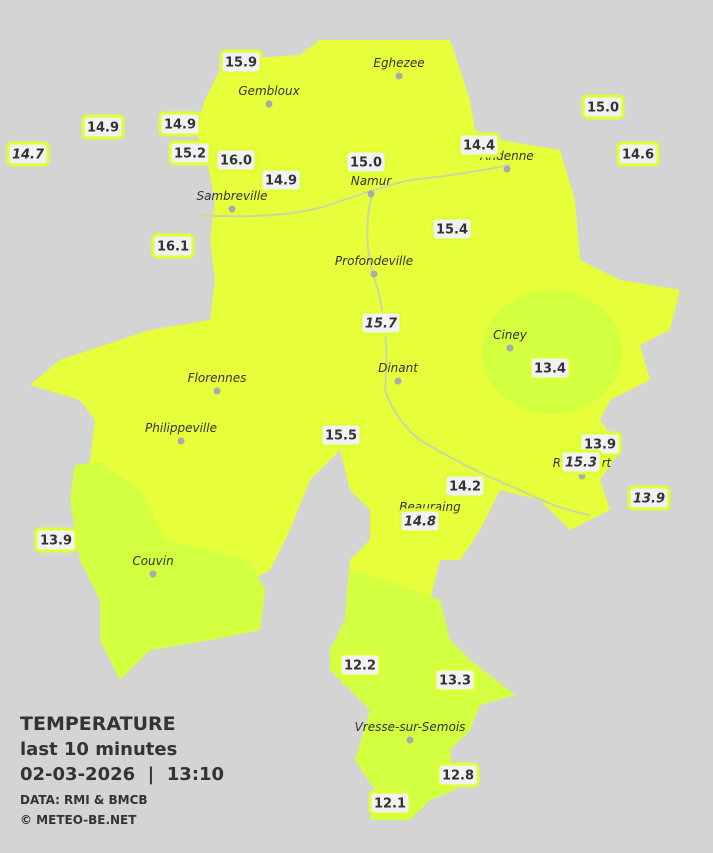 This screenshot has width=713, height=853. I want to click on station-value: 14.2, so click(465, 487).